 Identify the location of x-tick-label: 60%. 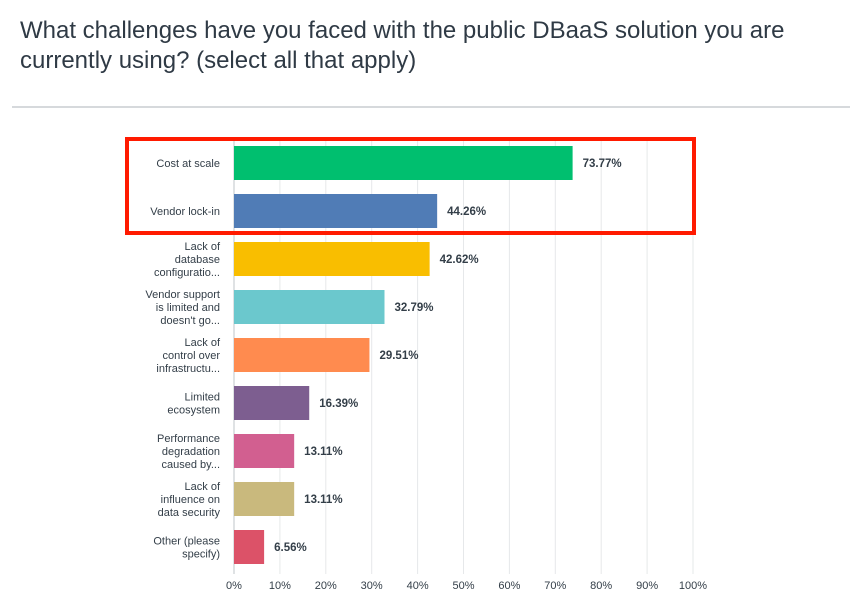
(509, 586).